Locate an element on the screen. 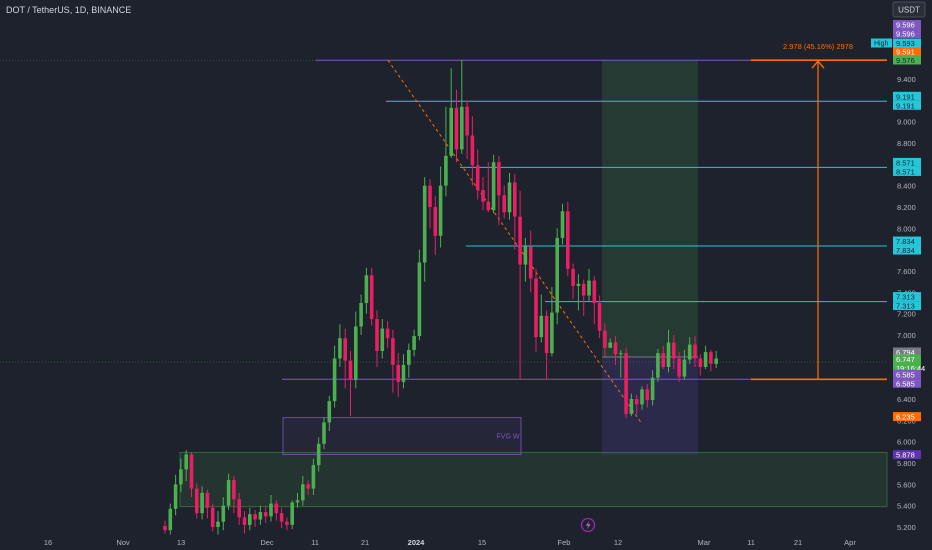  demand-label: 5.878 is located at coordinates (907, 455).